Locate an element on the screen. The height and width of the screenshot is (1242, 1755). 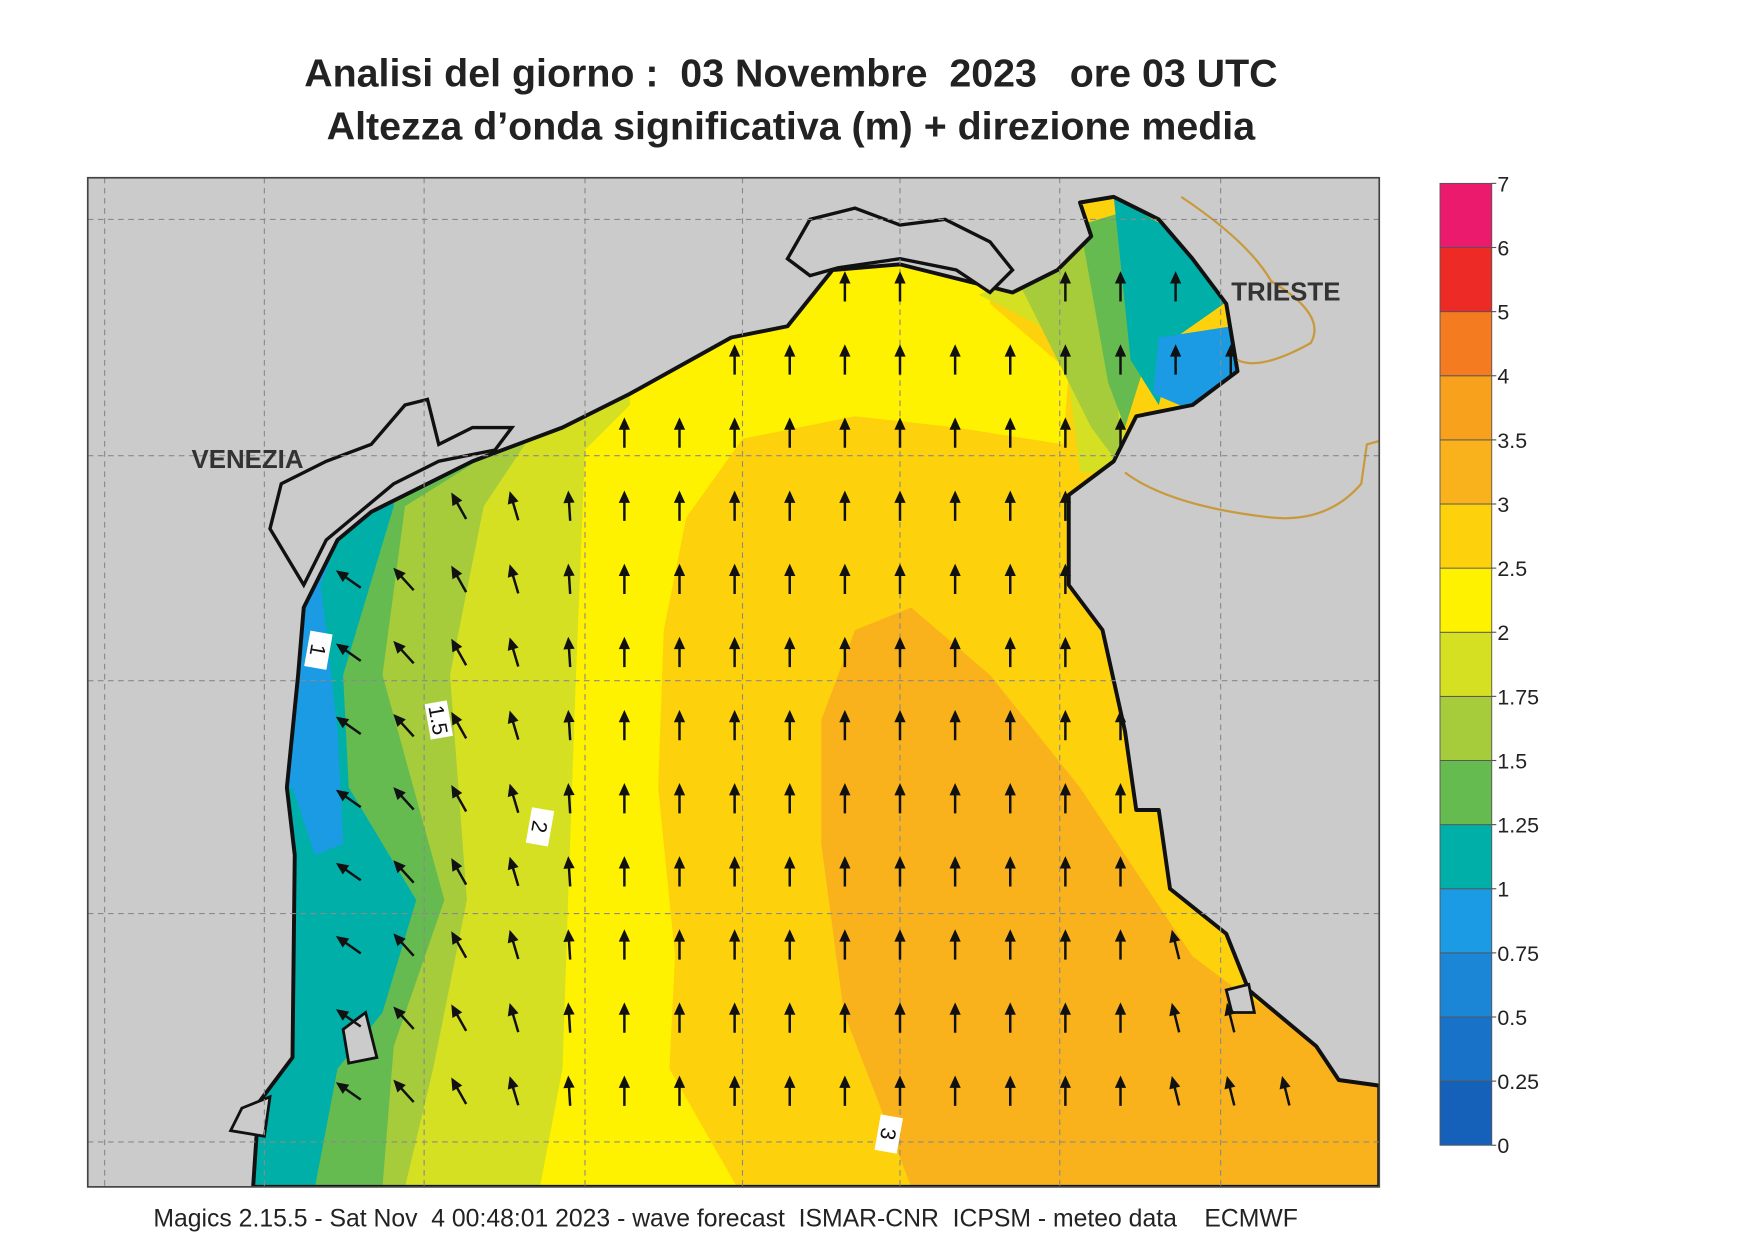
contour-label-box is located at coordinates (888, 1134).